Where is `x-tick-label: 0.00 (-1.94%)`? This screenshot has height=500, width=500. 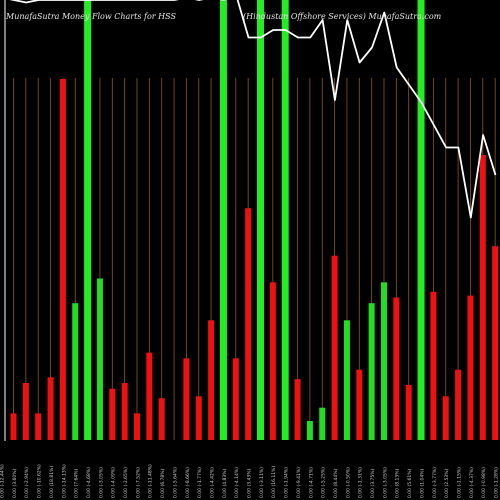 x-tick-label: 0.00 (-1.94%) is located at coordinates (287, 482).